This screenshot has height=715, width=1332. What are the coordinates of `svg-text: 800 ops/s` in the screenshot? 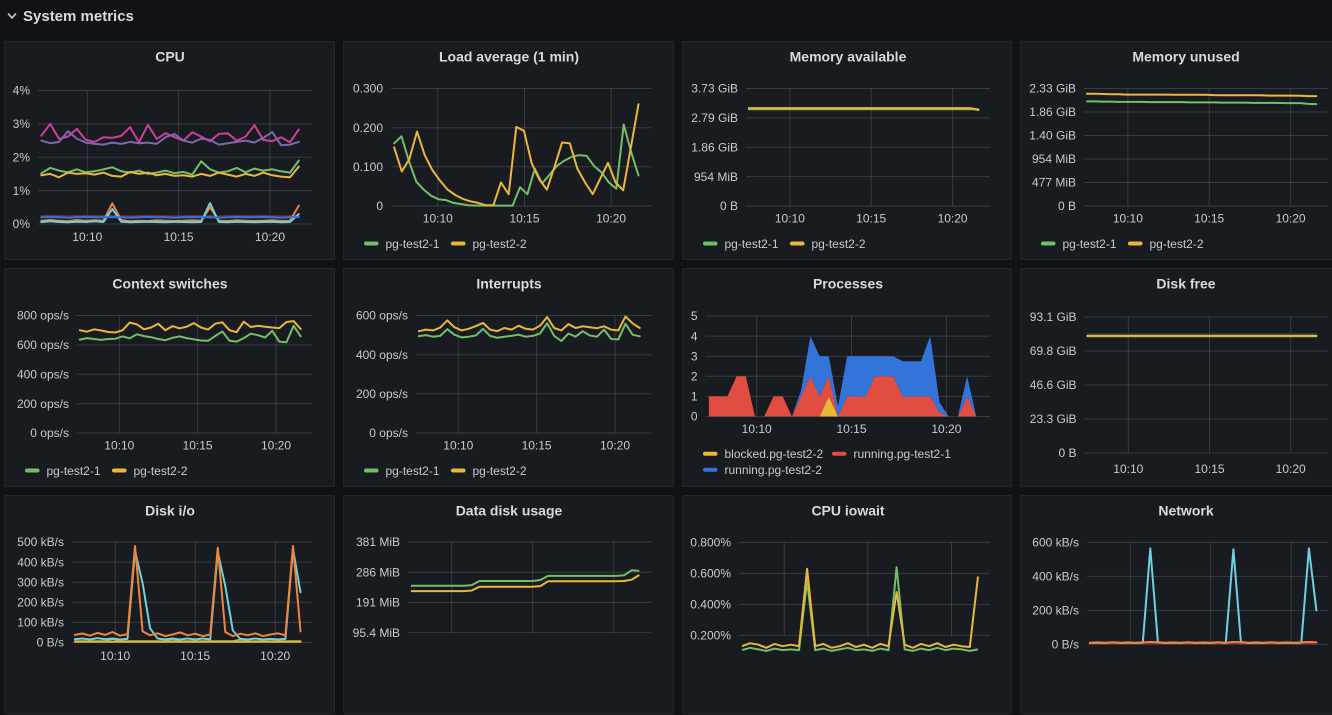 It's located at (43, 316).